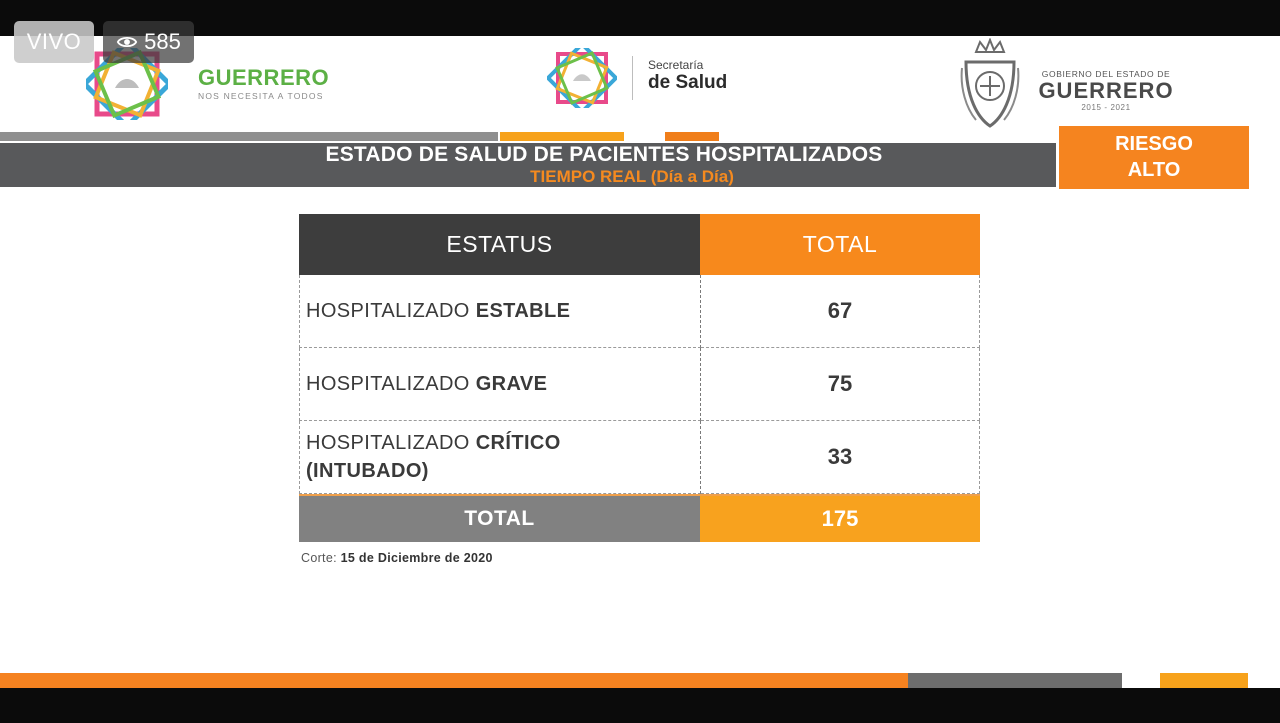 The width and height of the screenshot is (1280, 723). What do you see at coordinates (127, 42) in the screenshot?
I see `eye-icon` at bounding box center [127, 42].